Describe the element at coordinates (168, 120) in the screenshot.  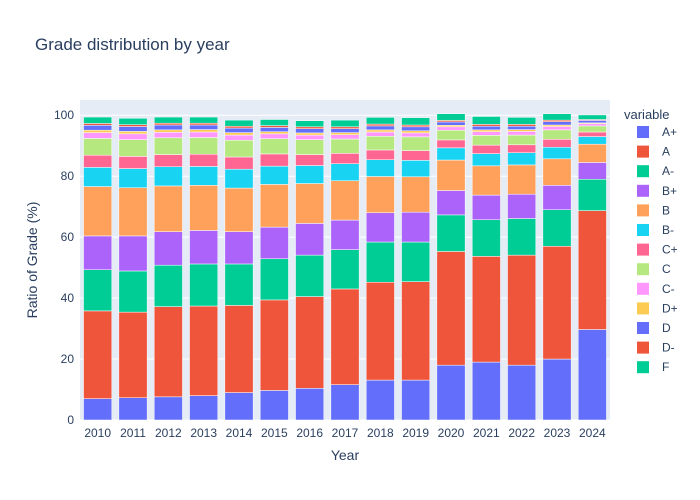
I see `bar-segment-2012-F` at that location.